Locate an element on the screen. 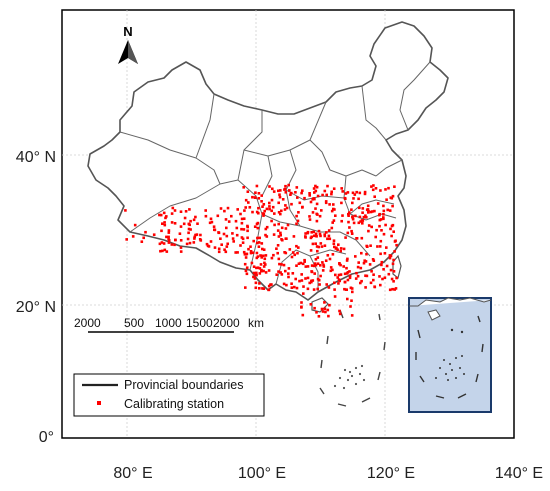 This screenshot has height=491, width=550. y-tick-label-20n: 20° N is located at coordinates (36, 307).